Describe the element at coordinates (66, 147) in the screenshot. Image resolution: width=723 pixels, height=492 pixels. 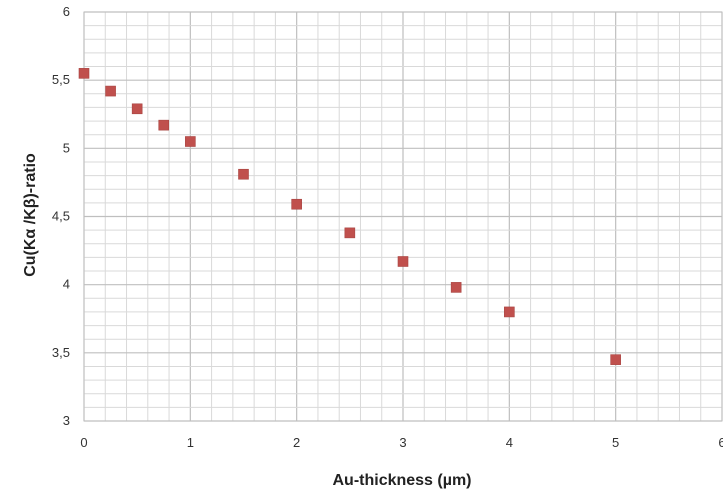
I see `y-tick-label: 5` at that location.